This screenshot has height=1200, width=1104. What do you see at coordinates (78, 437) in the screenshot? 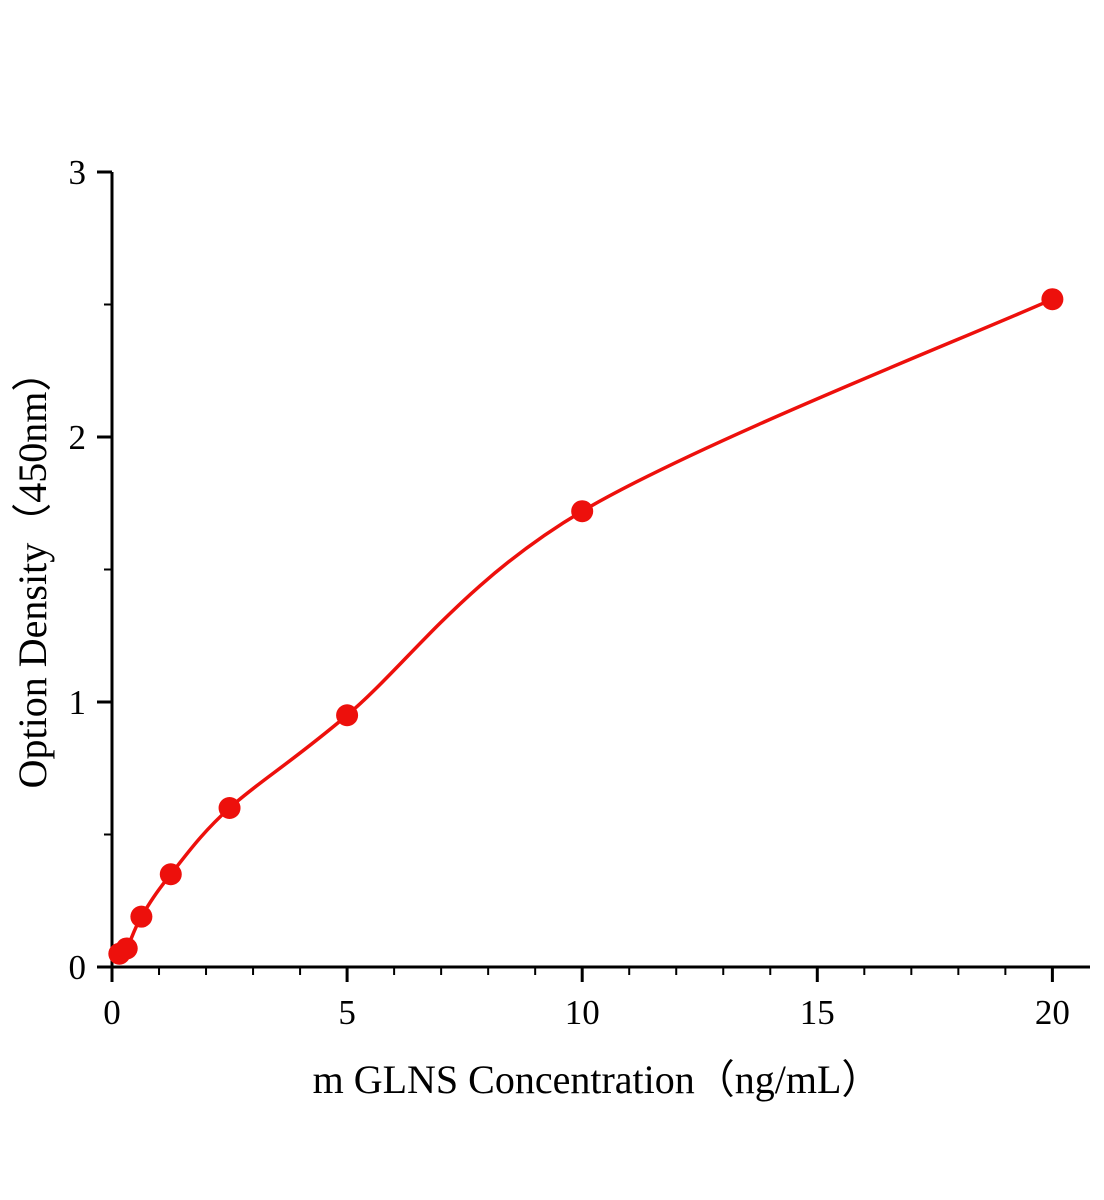
I see `y-tick-label: 2` at bounding box center [78, 437].